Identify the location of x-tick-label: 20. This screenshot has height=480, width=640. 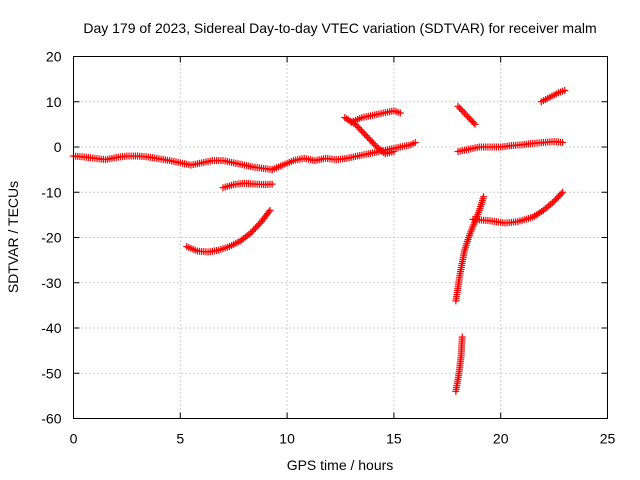
(501, 439).